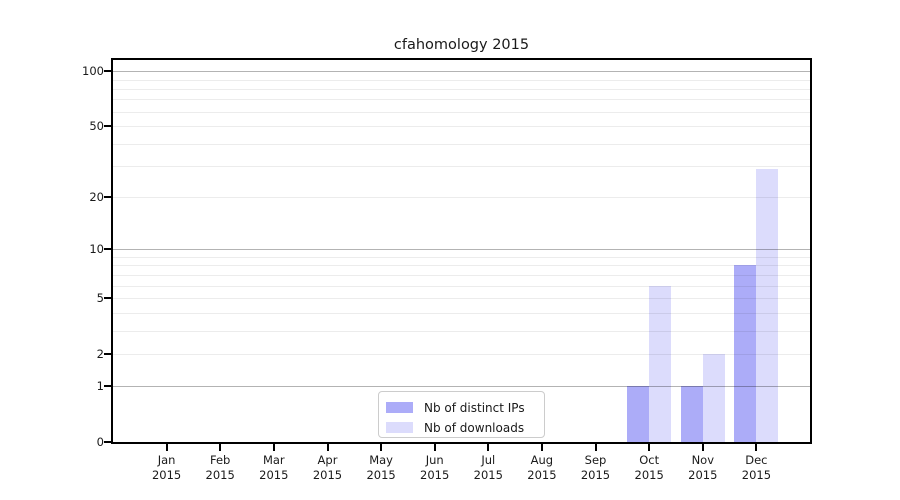 The width and height of the screenshot is (900, 500). What do you see at coordinates (703, 460) in the screenshot?
I see `x-tick-month: Nov` at bounding box center [703, 460].